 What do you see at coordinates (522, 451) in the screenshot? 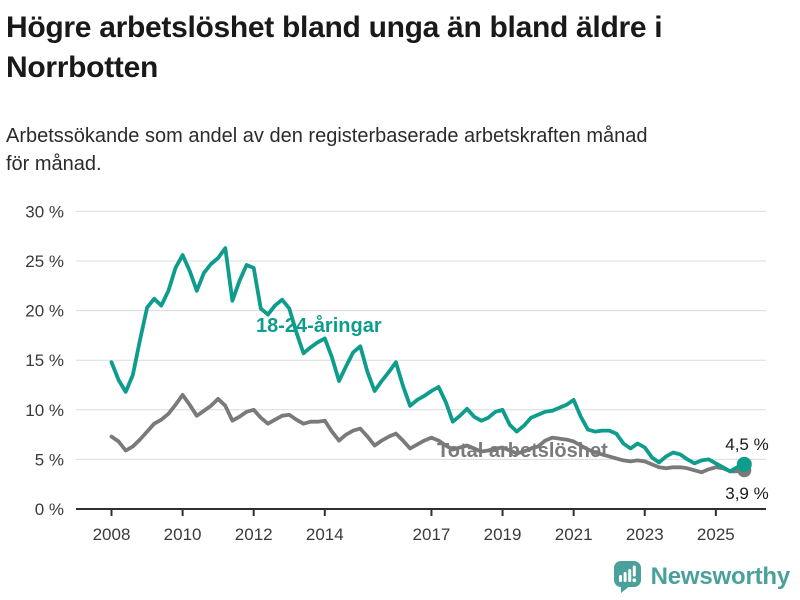
I see `total-series-label: Total arbetslöshet` at bounding box center [522, 451].